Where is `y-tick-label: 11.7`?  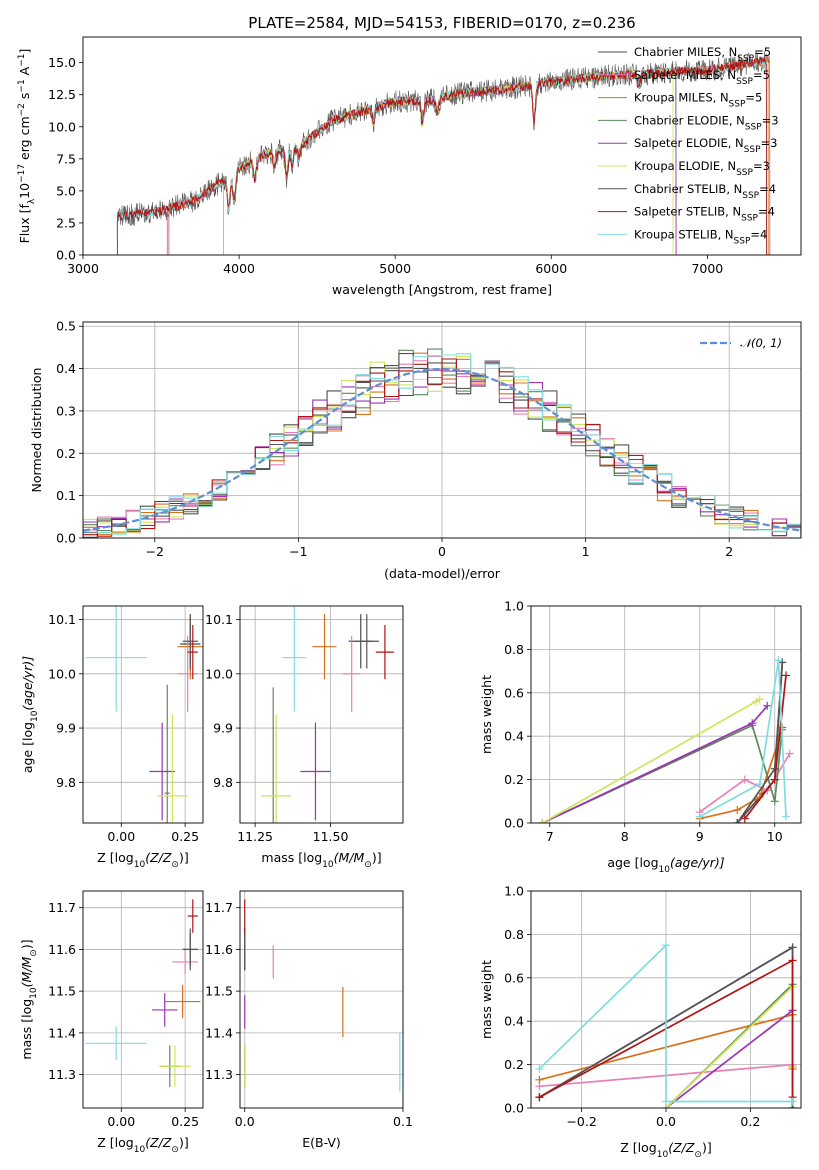
y-tick-label: 11.7 is located at coordinates (62, 907).